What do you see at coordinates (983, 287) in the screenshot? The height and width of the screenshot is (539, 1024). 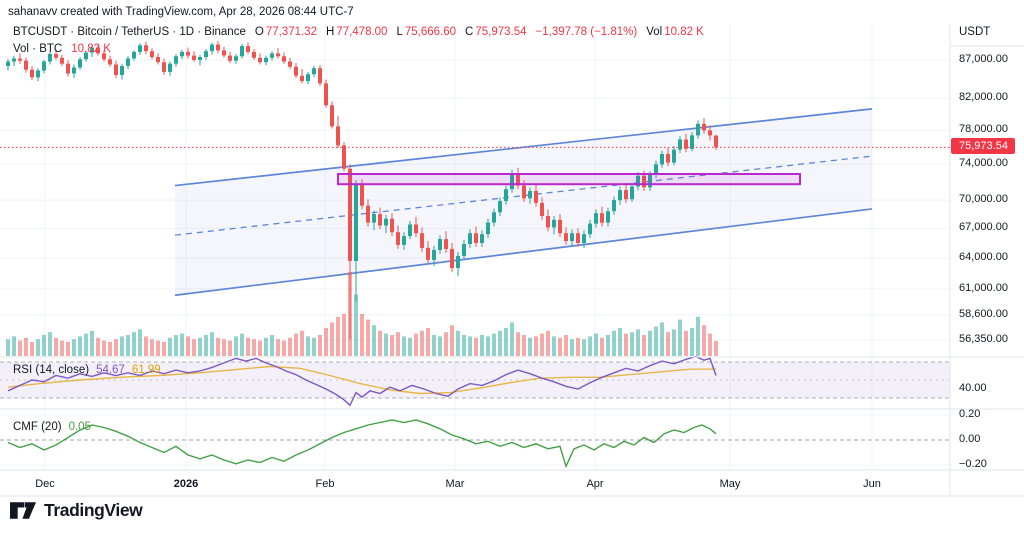 I see `price-axis-label: 61,000.00` at bounding box center [983, 287].